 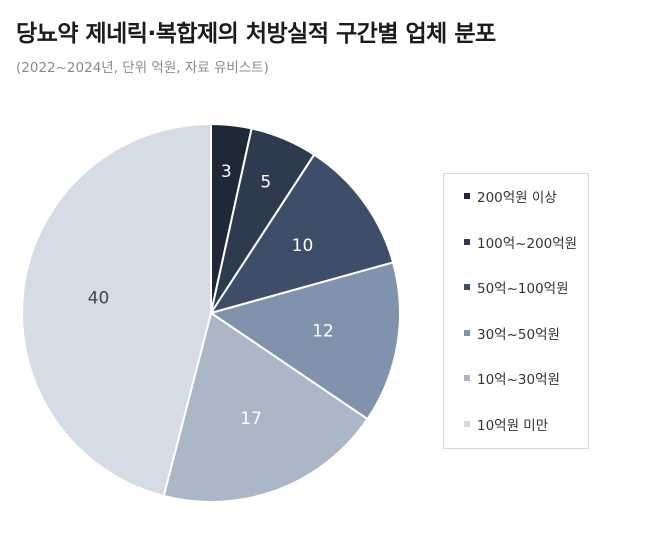 I want to click on pie-value-label: 17, so click(x=251, y=419).